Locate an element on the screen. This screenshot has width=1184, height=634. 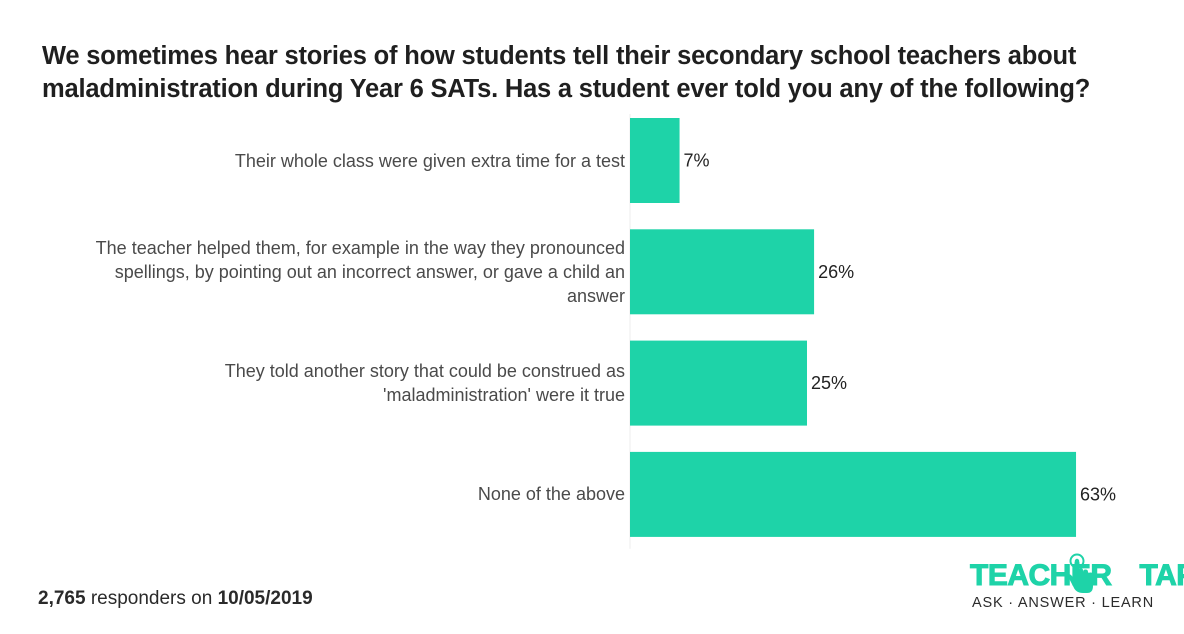
responders-footer: 2,765 responders on 10/05/2019 is located at coordinates (175, 599).